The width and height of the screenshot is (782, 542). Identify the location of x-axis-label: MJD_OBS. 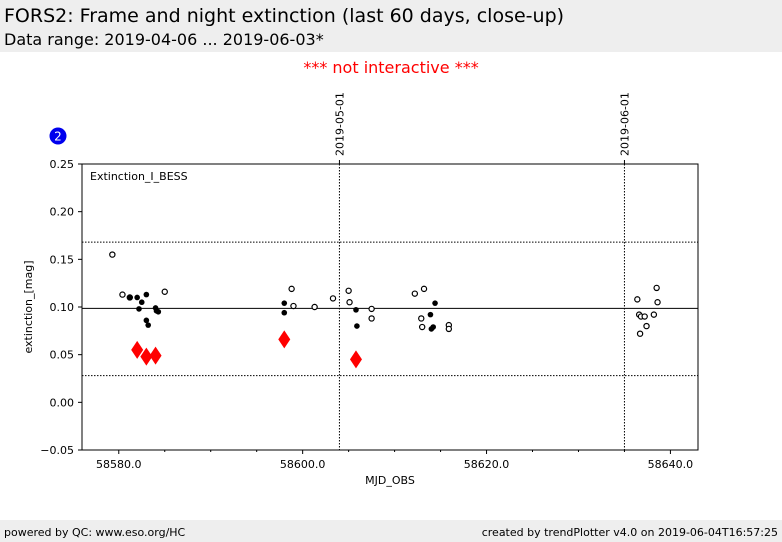
(390, 480).